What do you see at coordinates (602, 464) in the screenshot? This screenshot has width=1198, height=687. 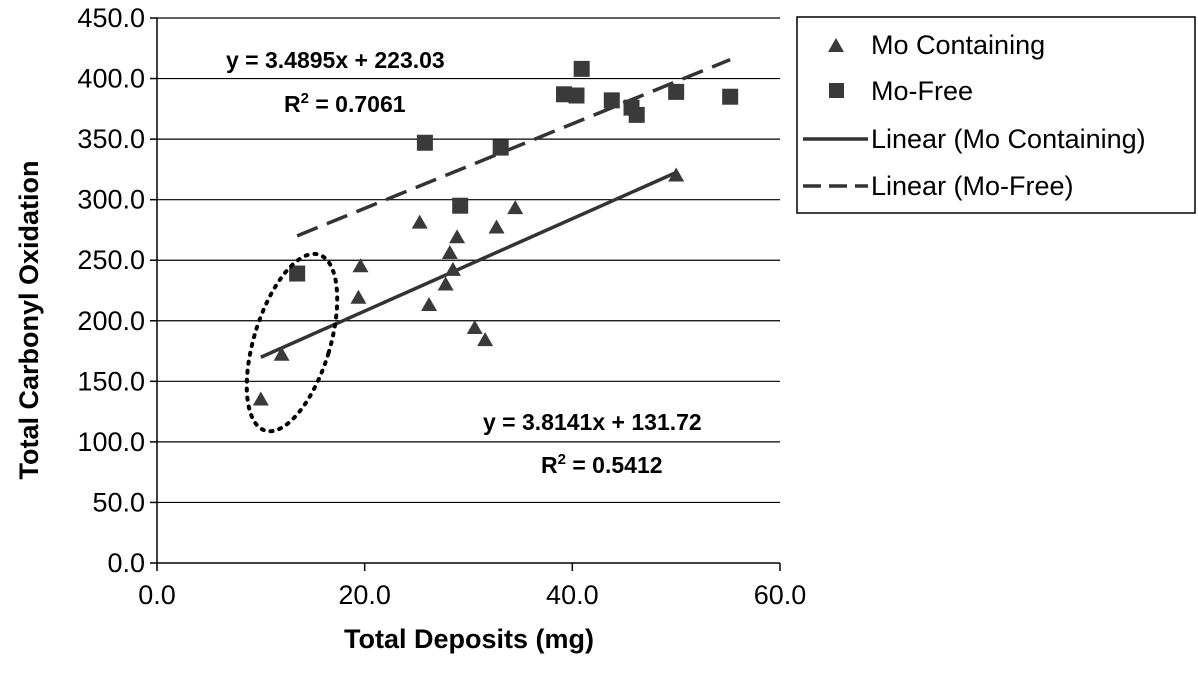 I see `r2-mo-containing: R2 = 0.5412` at bounding box center [602, 464].